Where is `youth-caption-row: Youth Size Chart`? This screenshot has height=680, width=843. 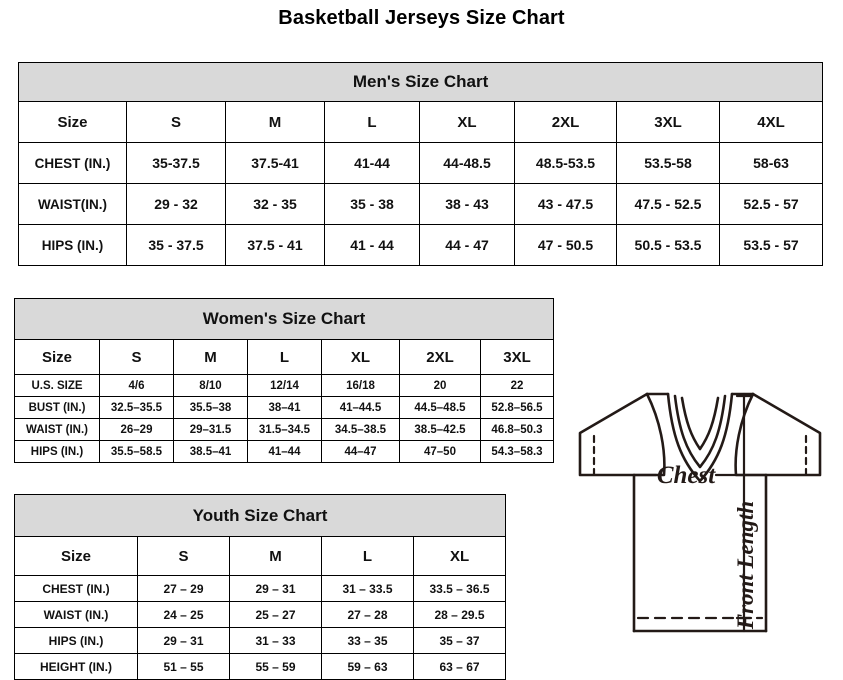
youth-caption-row: Youth Size Chart is located at coordinates (260, 515).